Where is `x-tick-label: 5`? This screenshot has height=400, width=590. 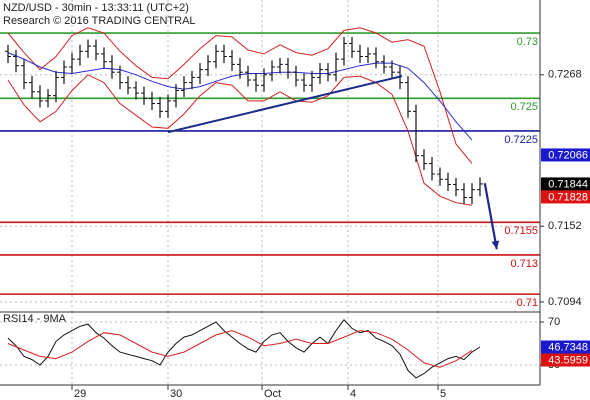 x-tick-label: 5 is located at coordinates (443, 394).